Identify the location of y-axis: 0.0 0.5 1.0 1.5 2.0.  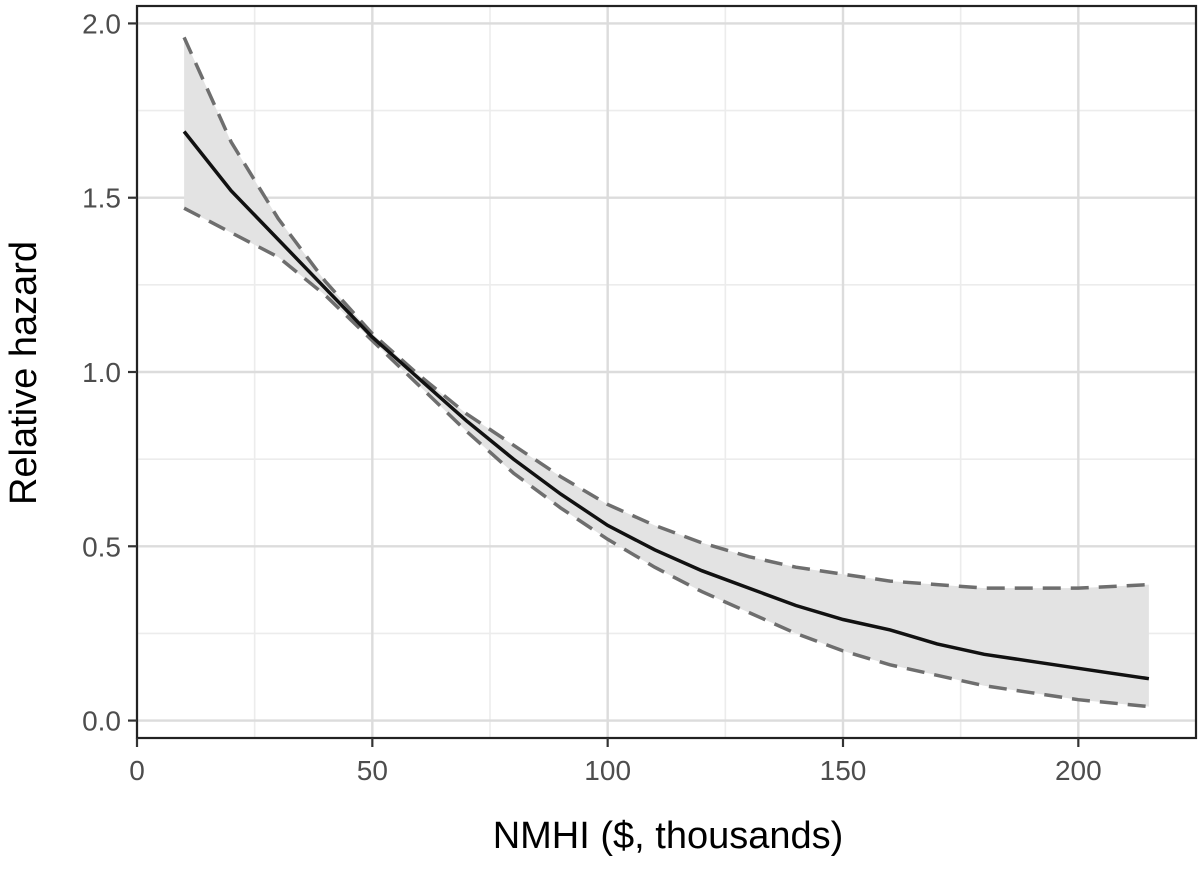
(109, 372).